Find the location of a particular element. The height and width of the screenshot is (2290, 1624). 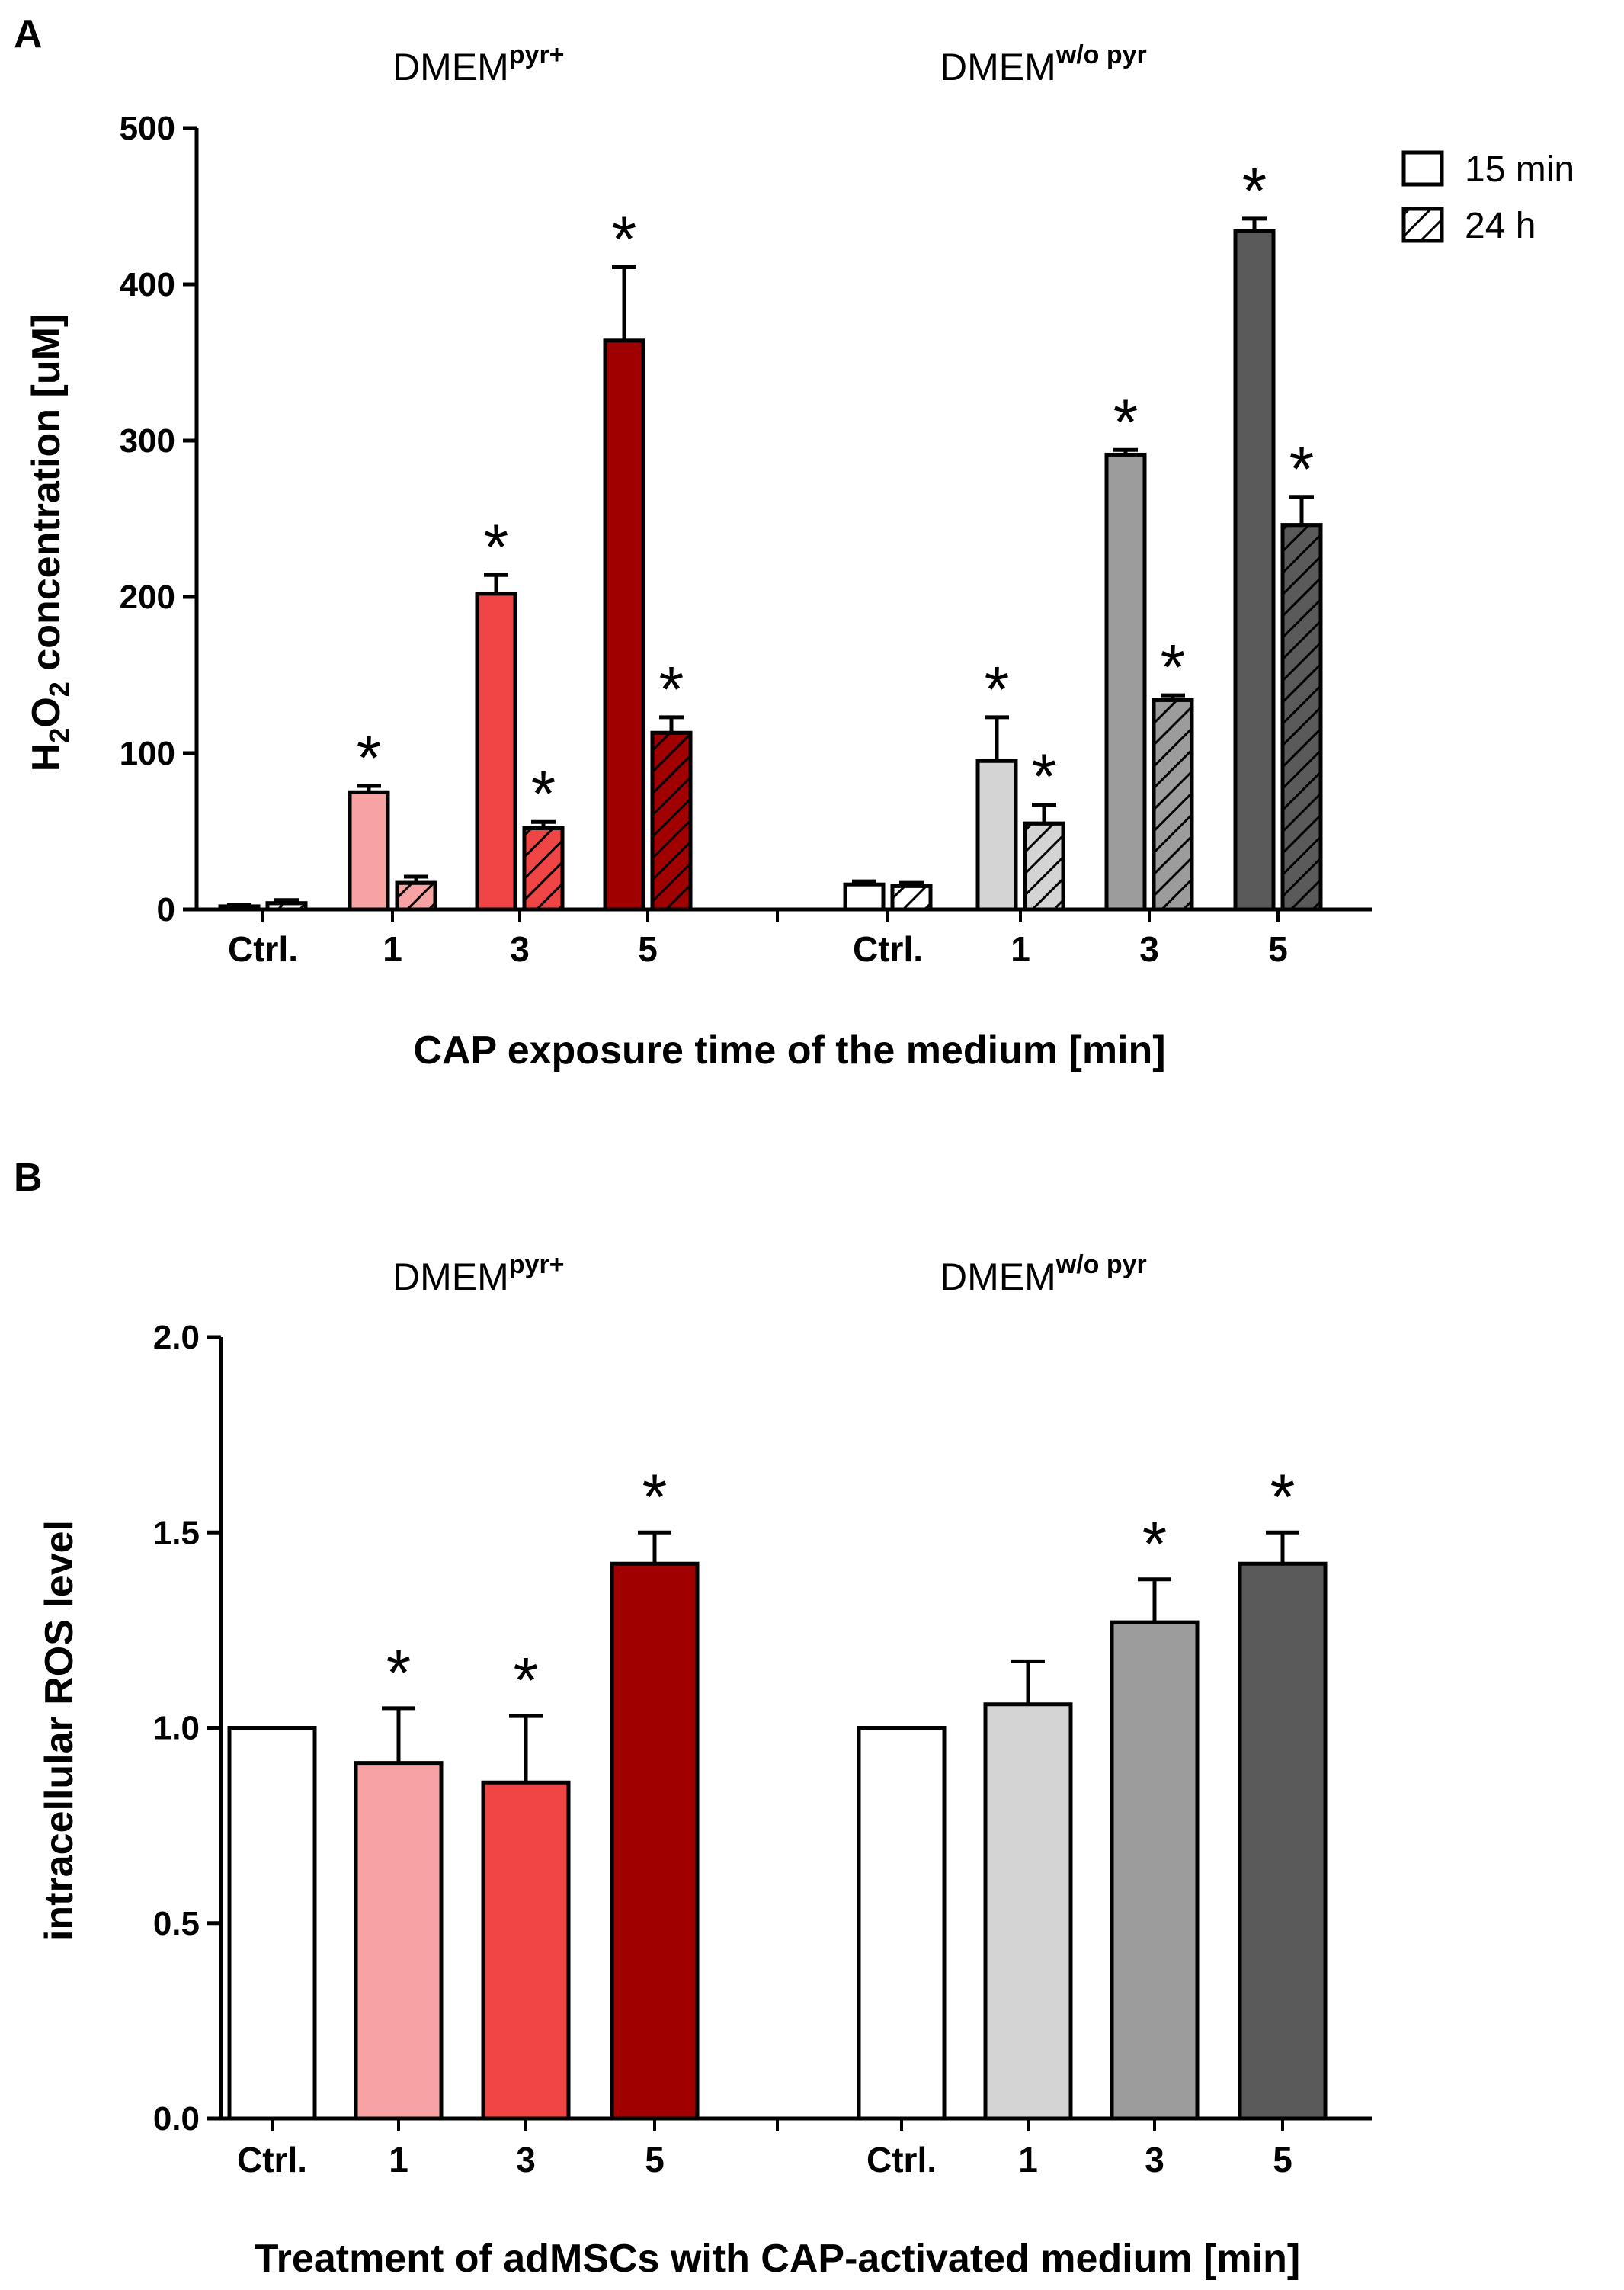

panel-a-y-tick-label: 300 is located at coordinates (148, 441).